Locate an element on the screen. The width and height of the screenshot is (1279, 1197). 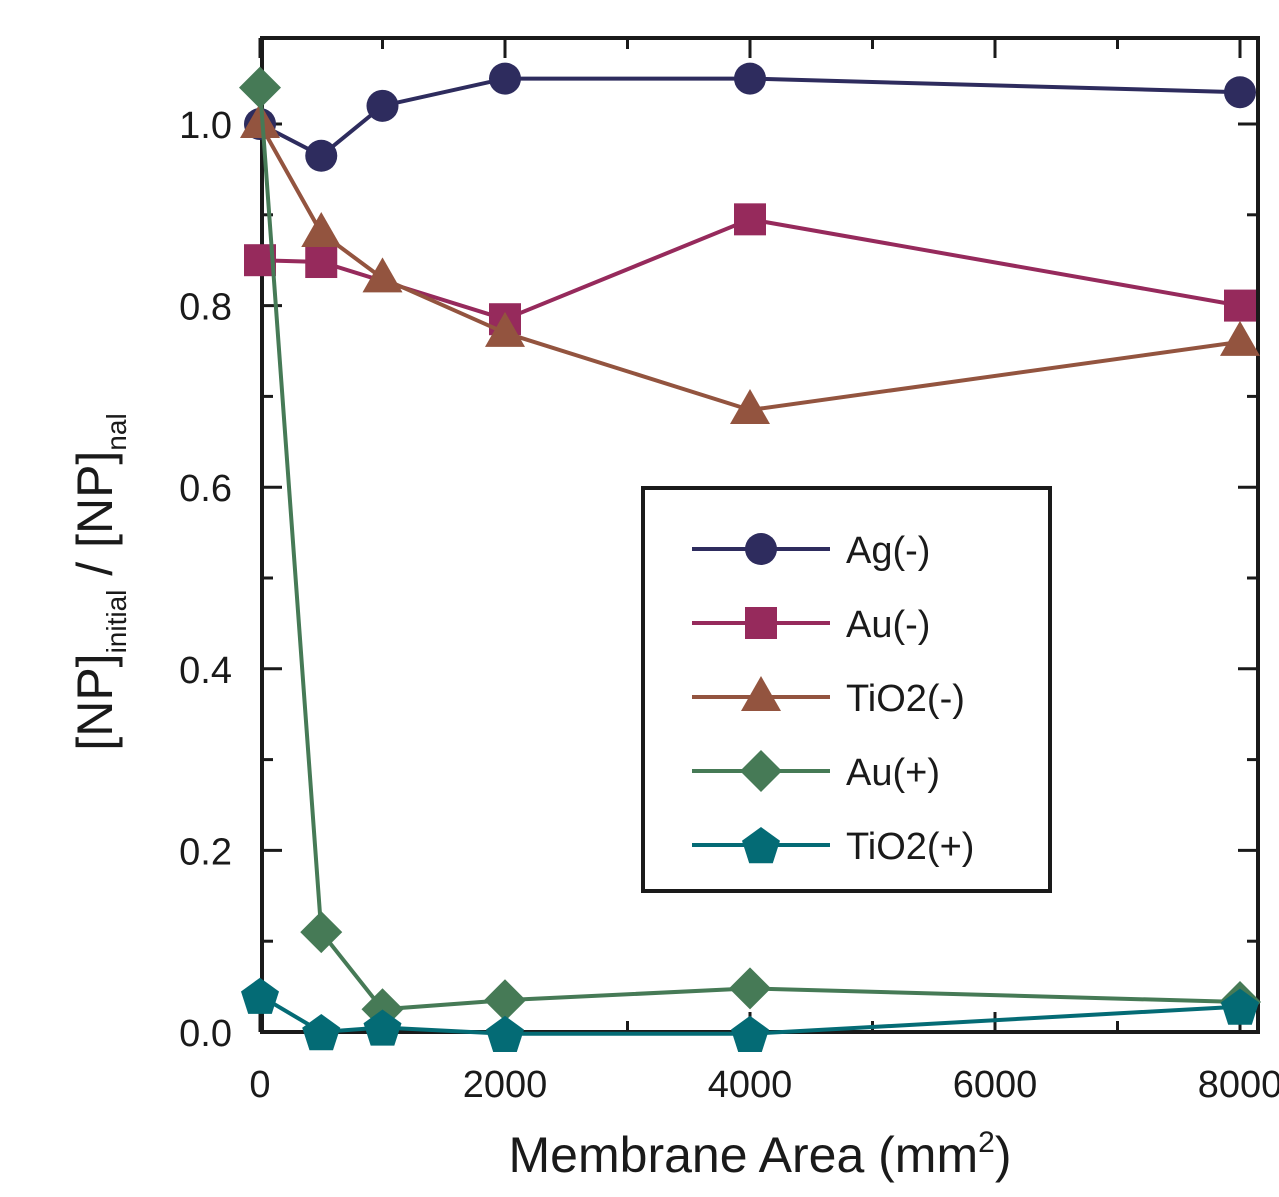
y-tick-label: 0.2 is located at coordinates (205, 852).